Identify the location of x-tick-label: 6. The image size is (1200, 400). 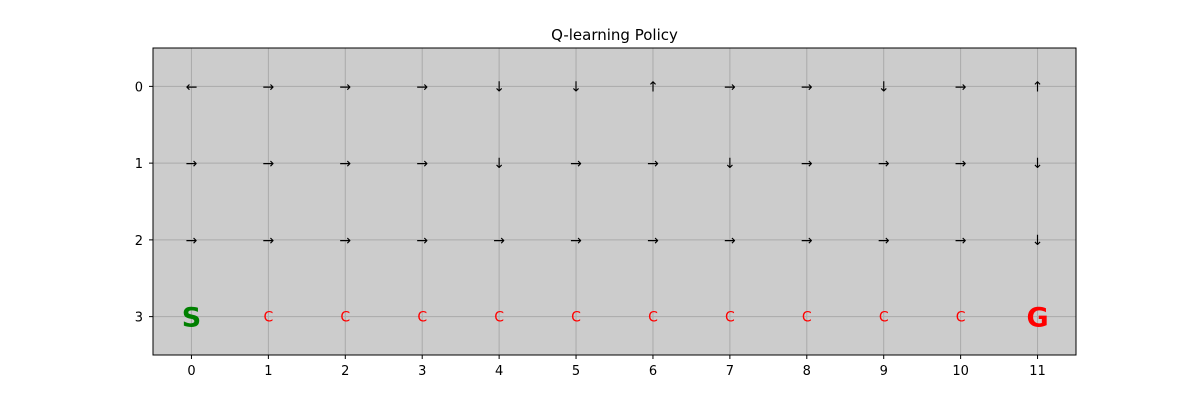
(653, 371).